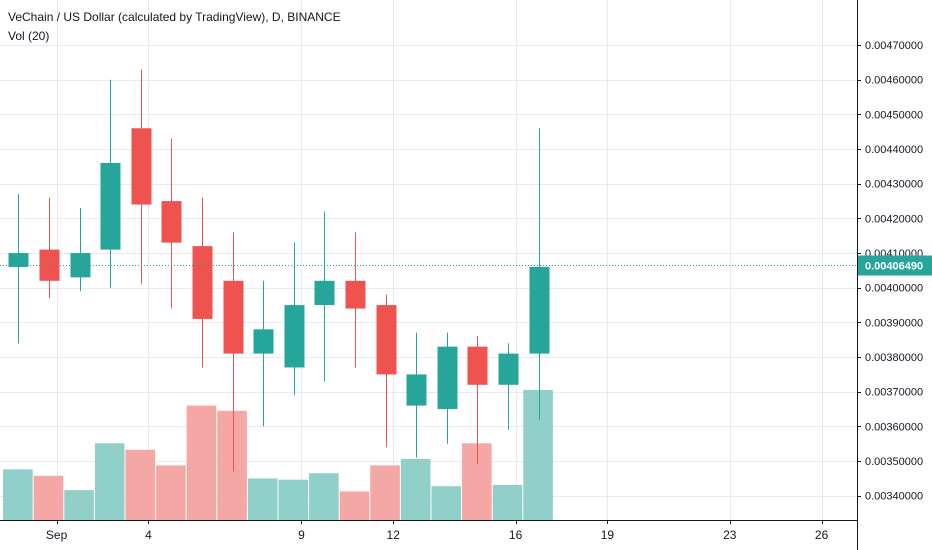 The width and height of the screenshot is (932, 550). What do you see at coordinates (894, 497) in the screenshot?
I see `y-tick-label: 0.00340000` at bounding box center [894, 497].